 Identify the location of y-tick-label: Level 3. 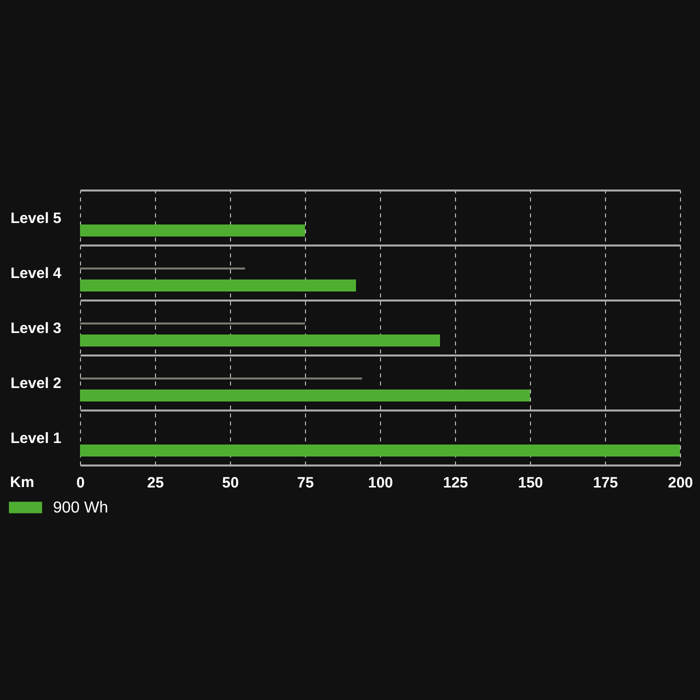
(36, 328).